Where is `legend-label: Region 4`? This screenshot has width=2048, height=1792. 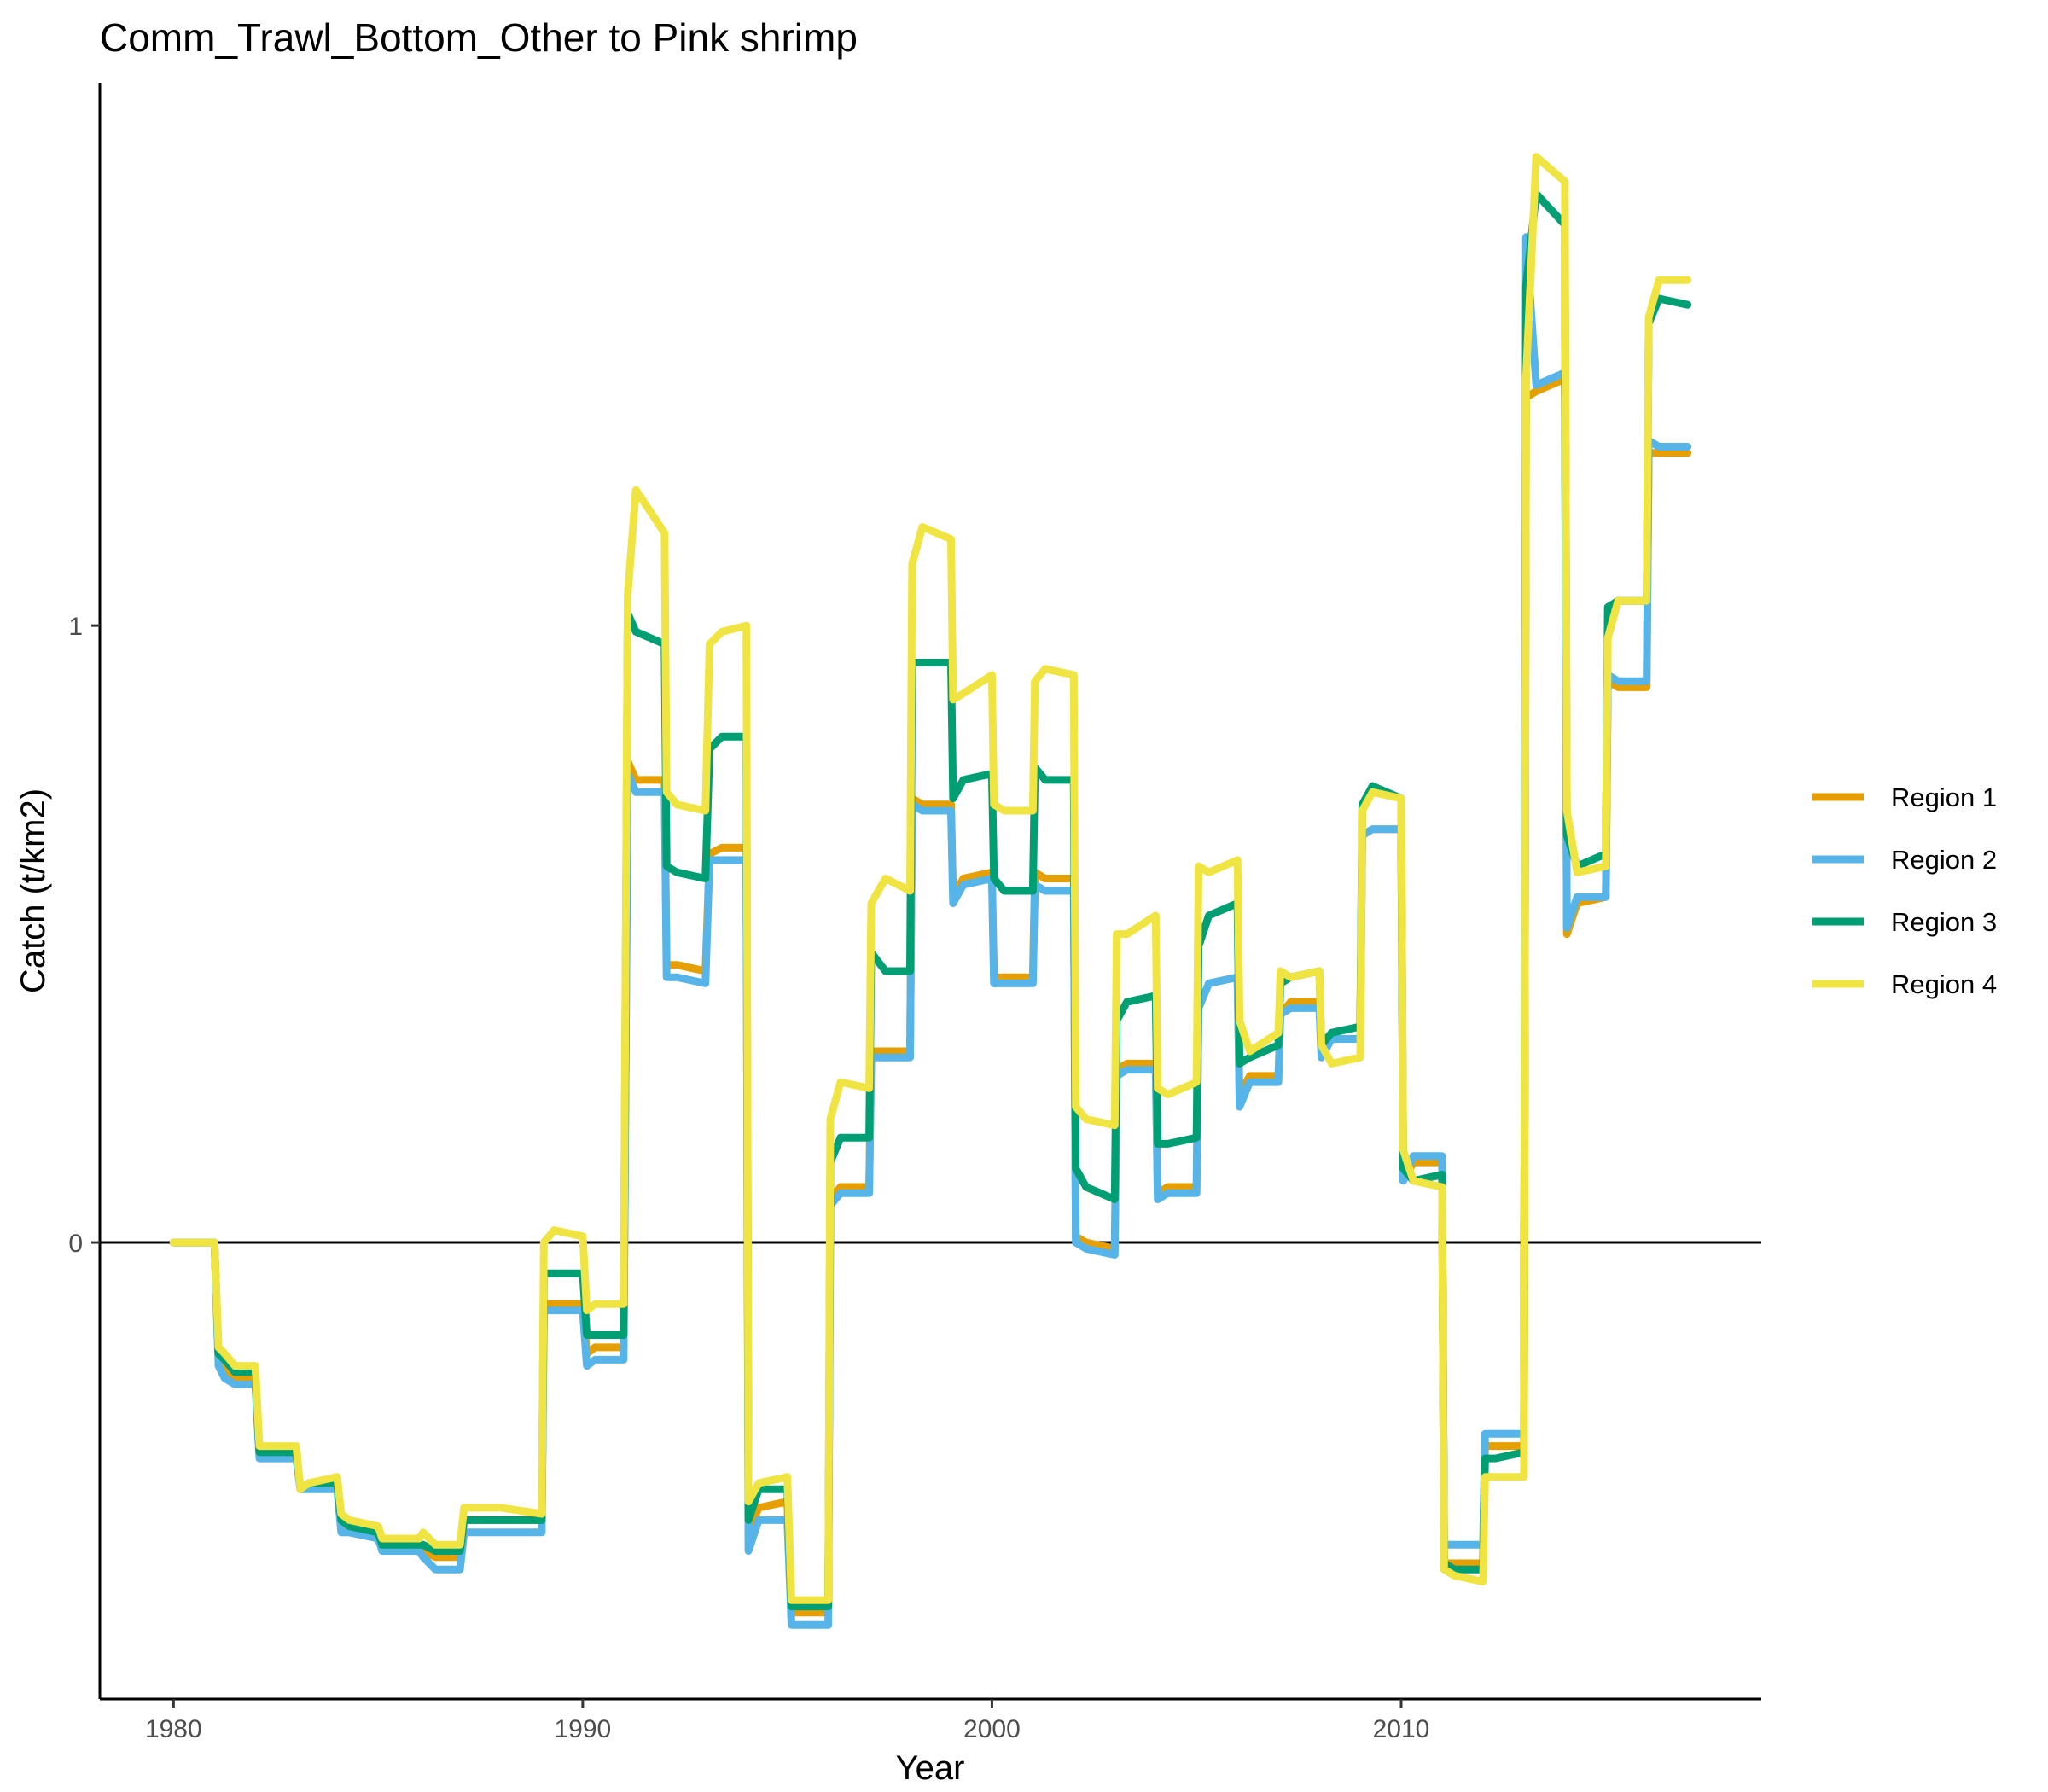 legend-label: Region 4 is located at coordinates (1944, 984).